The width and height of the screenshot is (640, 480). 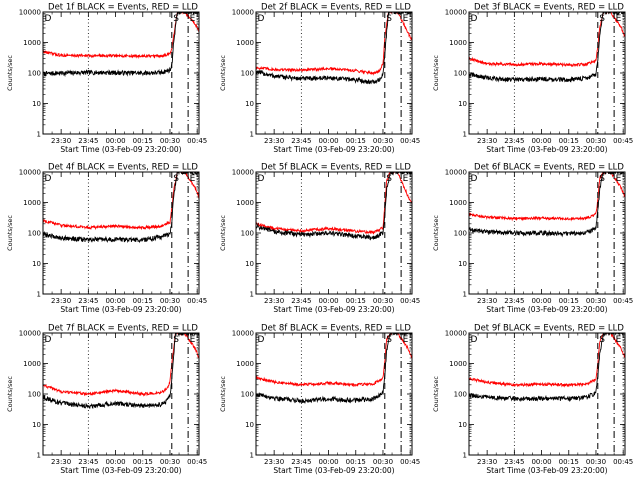 I want to click on chart-title: Det 7f BLACK = Events, RED = LLD, so click(x=123, y=329).